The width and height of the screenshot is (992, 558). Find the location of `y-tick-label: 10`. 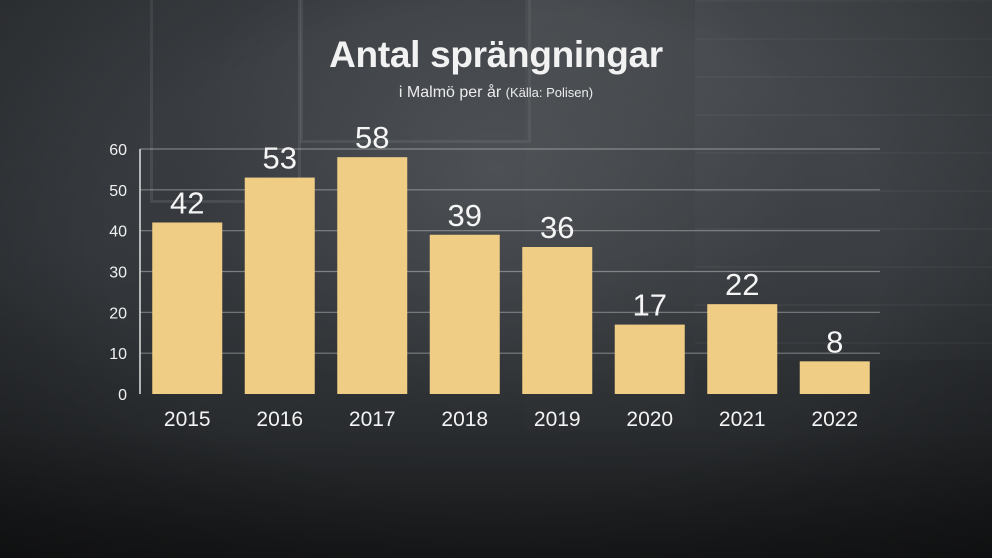

y-tick-label: 10 is located at coordinates (118, 354).